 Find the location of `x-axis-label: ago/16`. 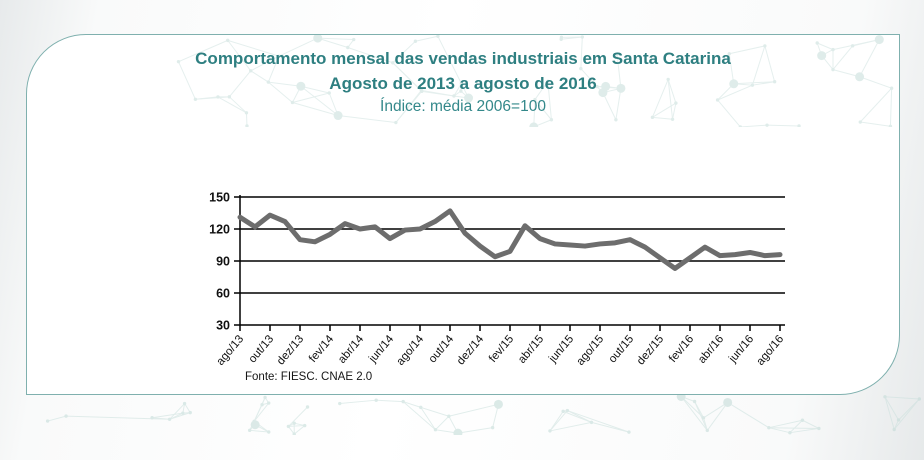

x-axis-label: ago/16 is located at coordinates (770, 350).